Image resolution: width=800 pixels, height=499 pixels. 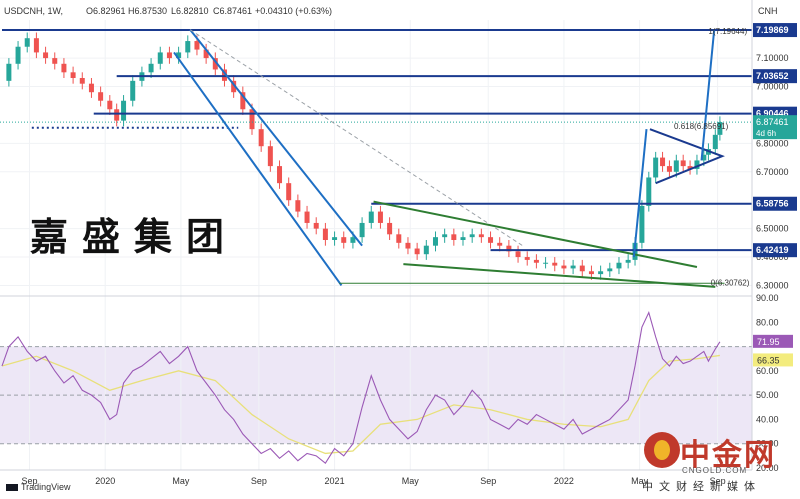 I want to click on channel-upper-line, so click(x=276, y=138).